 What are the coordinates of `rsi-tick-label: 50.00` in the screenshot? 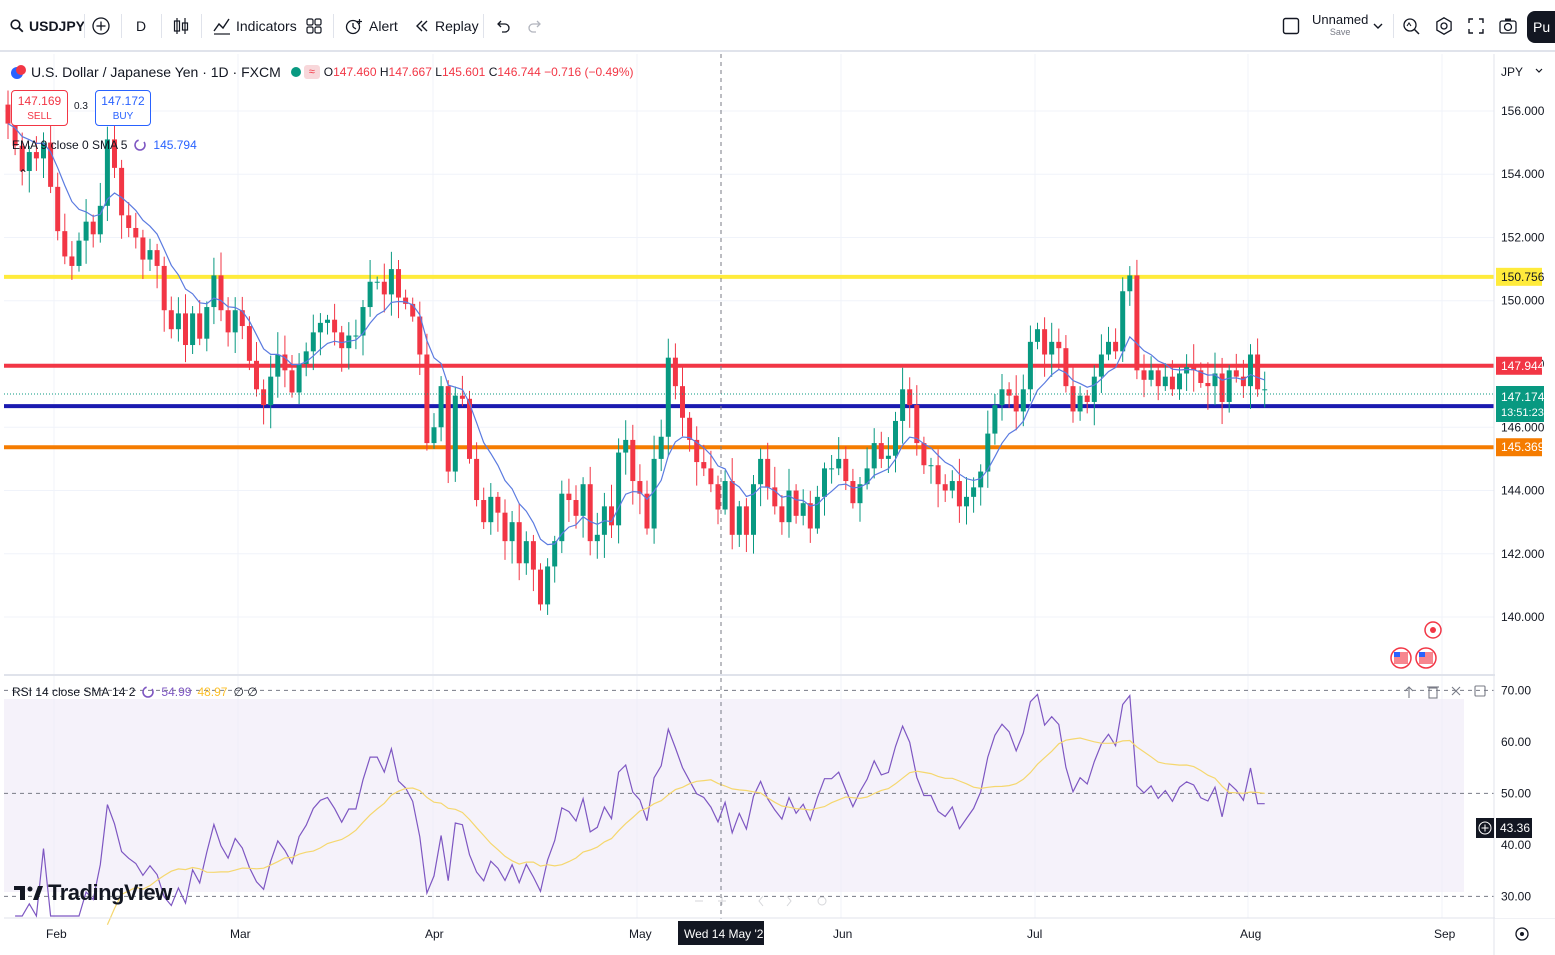 It's located at (1516, 793).